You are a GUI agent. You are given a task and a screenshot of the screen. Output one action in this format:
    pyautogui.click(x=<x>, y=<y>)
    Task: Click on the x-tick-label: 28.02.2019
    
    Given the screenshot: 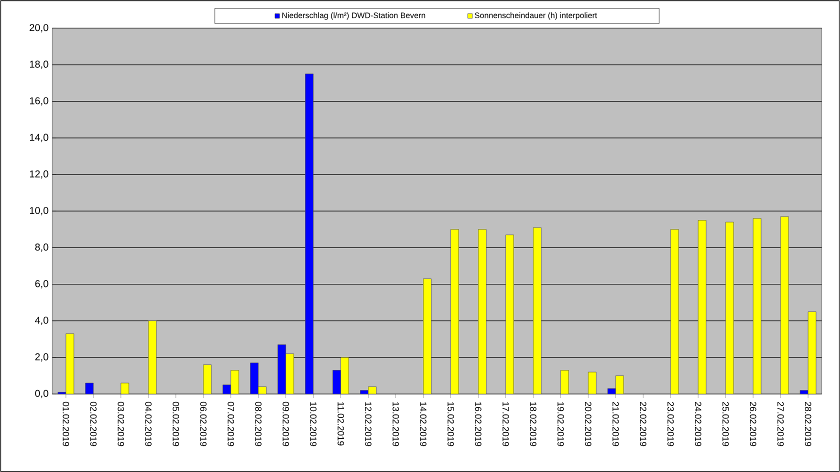 What is the action you would take?
    pyautogui.click(x=808, y=424)
    